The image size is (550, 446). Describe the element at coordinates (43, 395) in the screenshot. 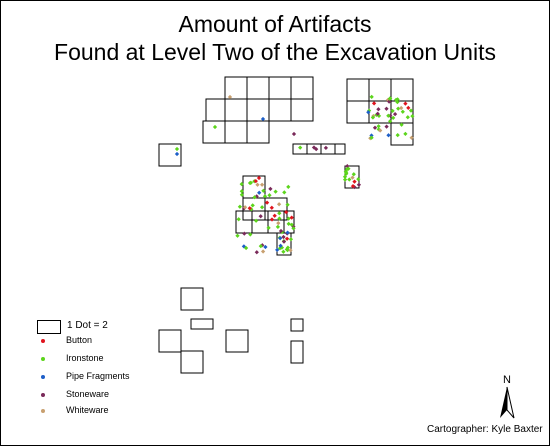

I see `legend-swatch-stoneware` at that location.